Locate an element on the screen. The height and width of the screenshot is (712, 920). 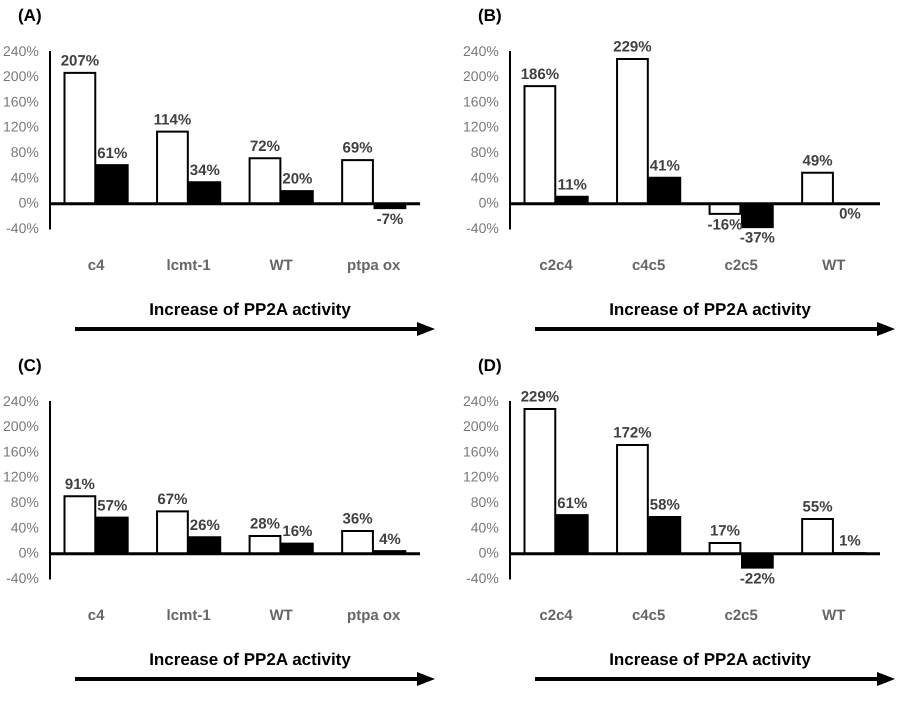
data-label: 57% is located at coordinates (112, 505).